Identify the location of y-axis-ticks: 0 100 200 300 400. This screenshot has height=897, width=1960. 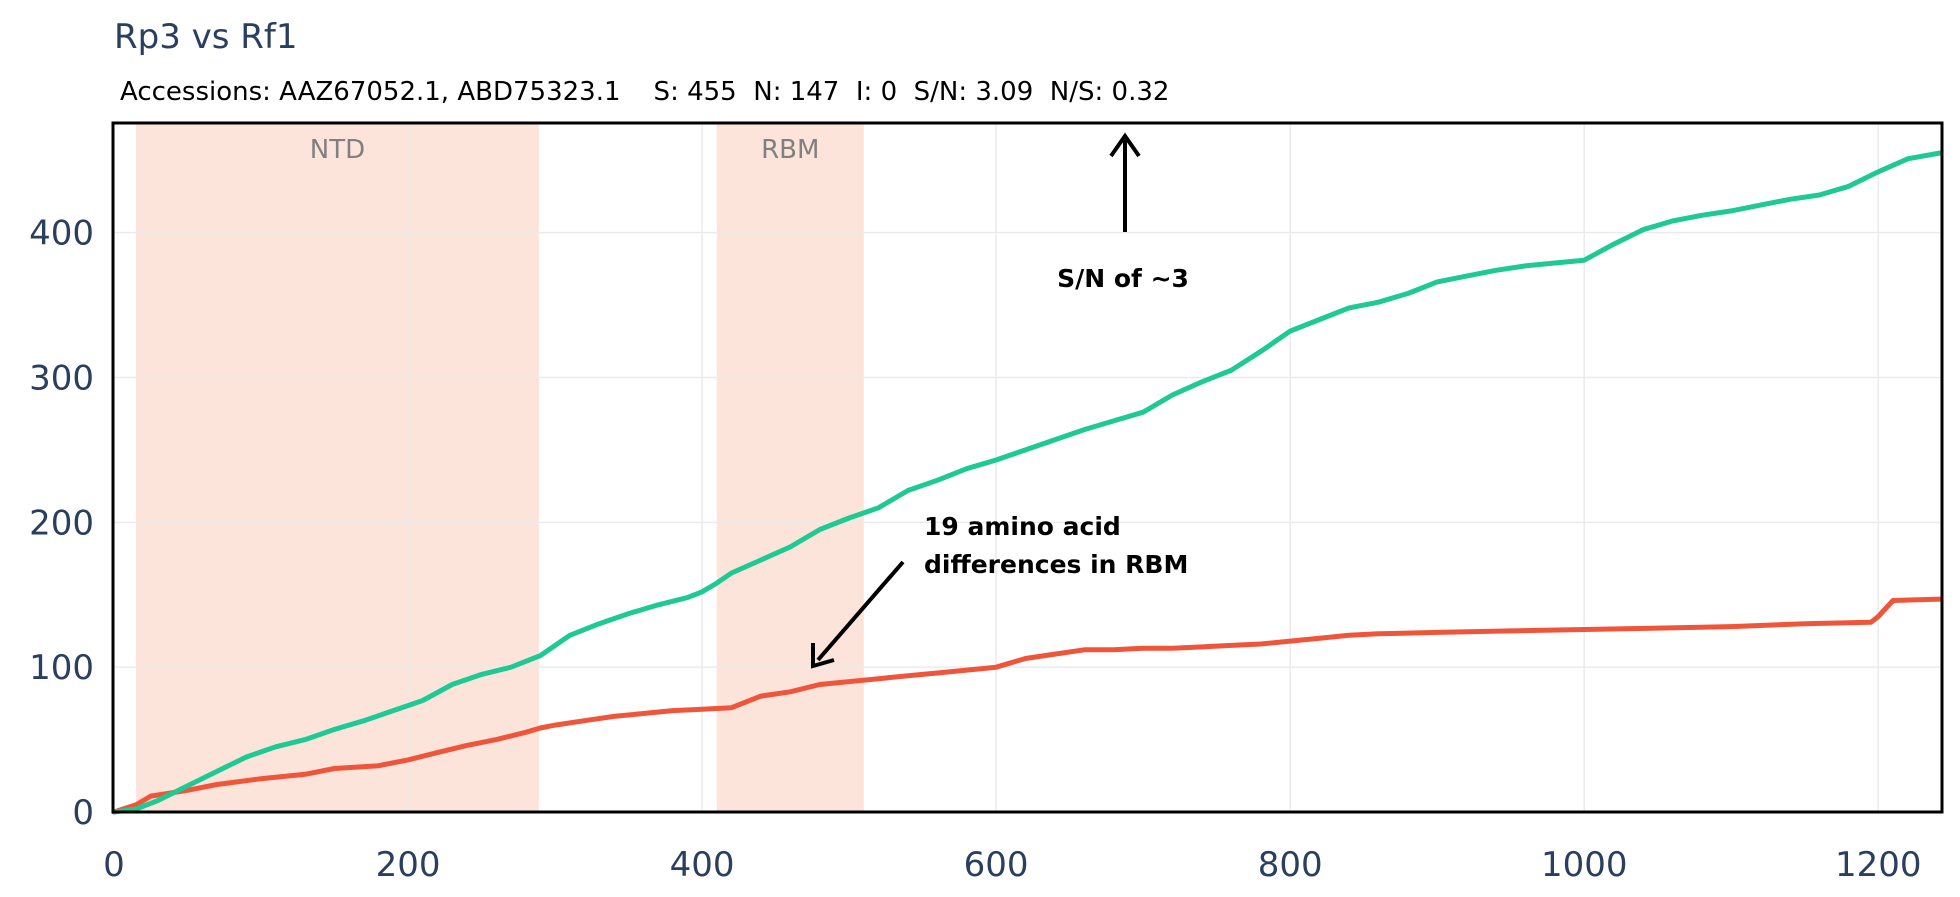
(61, 523).